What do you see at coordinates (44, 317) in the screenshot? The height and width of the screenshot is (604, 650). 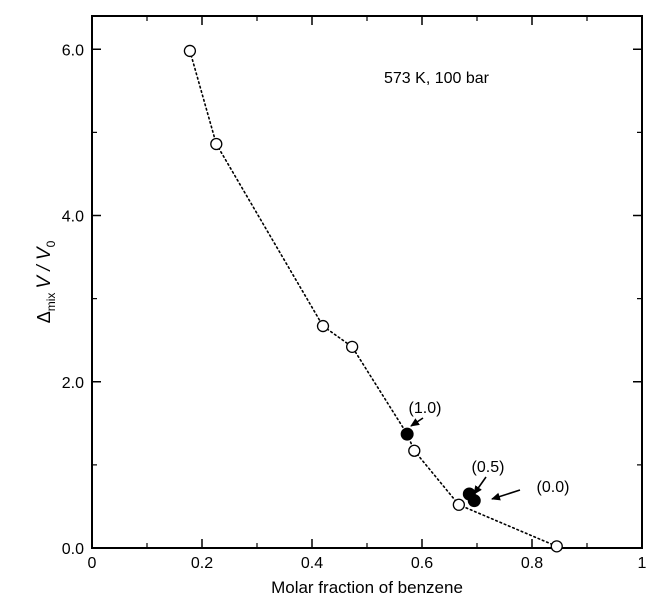 I see `y-axis-title-delta: Δ` at bounding box center [44, 317].